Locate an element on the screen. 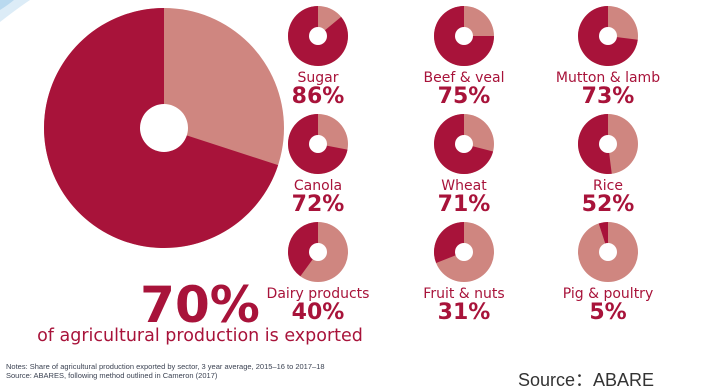 The width and height of the screenshot is (715, 392). sector-percentage: 31% is located at coordinates (464, 312).